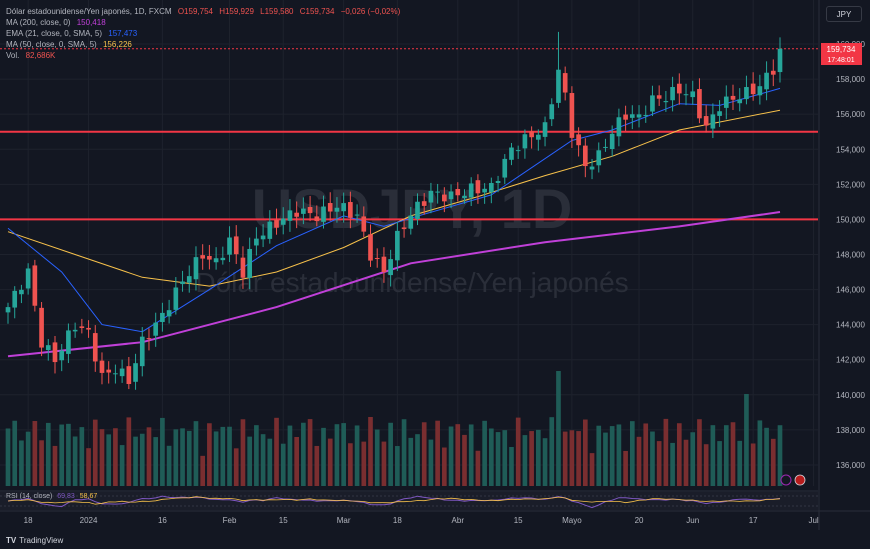 The image size is (870, 549). Describe the element at coordinates (850, 114) in the screenshot. I see `y-tick-label: 156,000` at that location.